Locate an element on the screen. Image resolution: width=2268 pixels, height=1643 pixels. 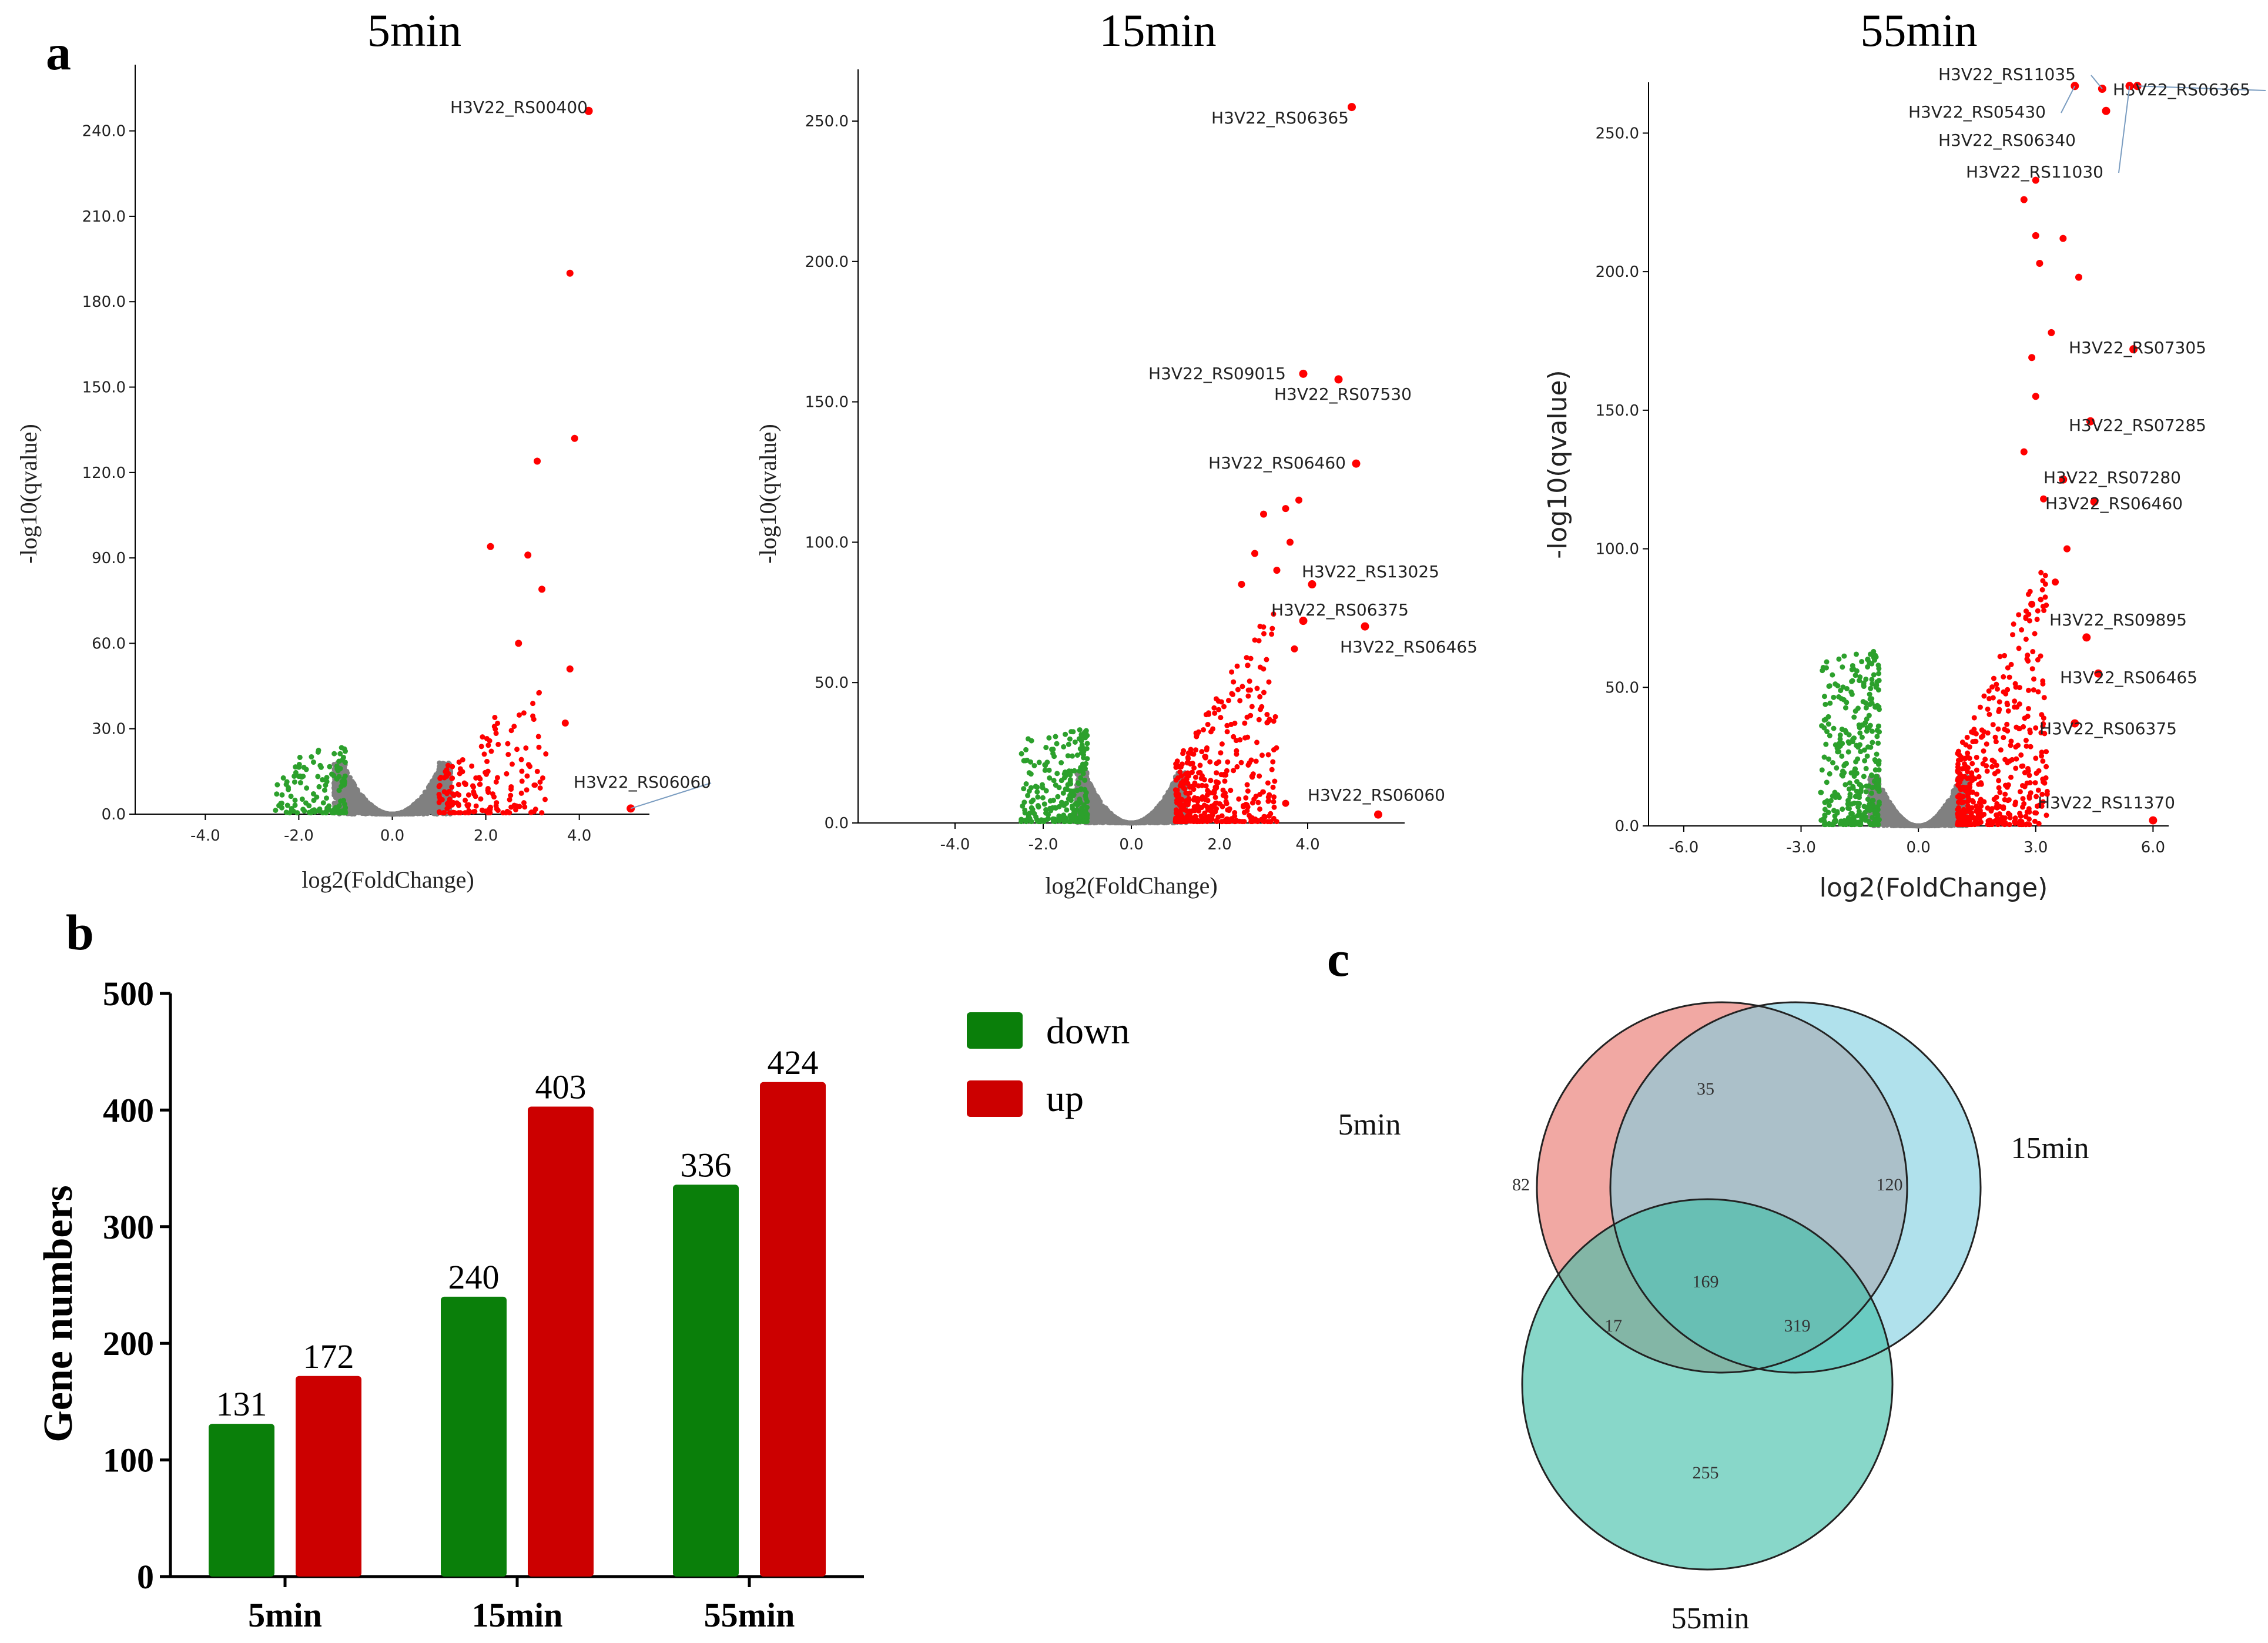
y-tick-label: 30.0 is located at coordinates (109, 729).